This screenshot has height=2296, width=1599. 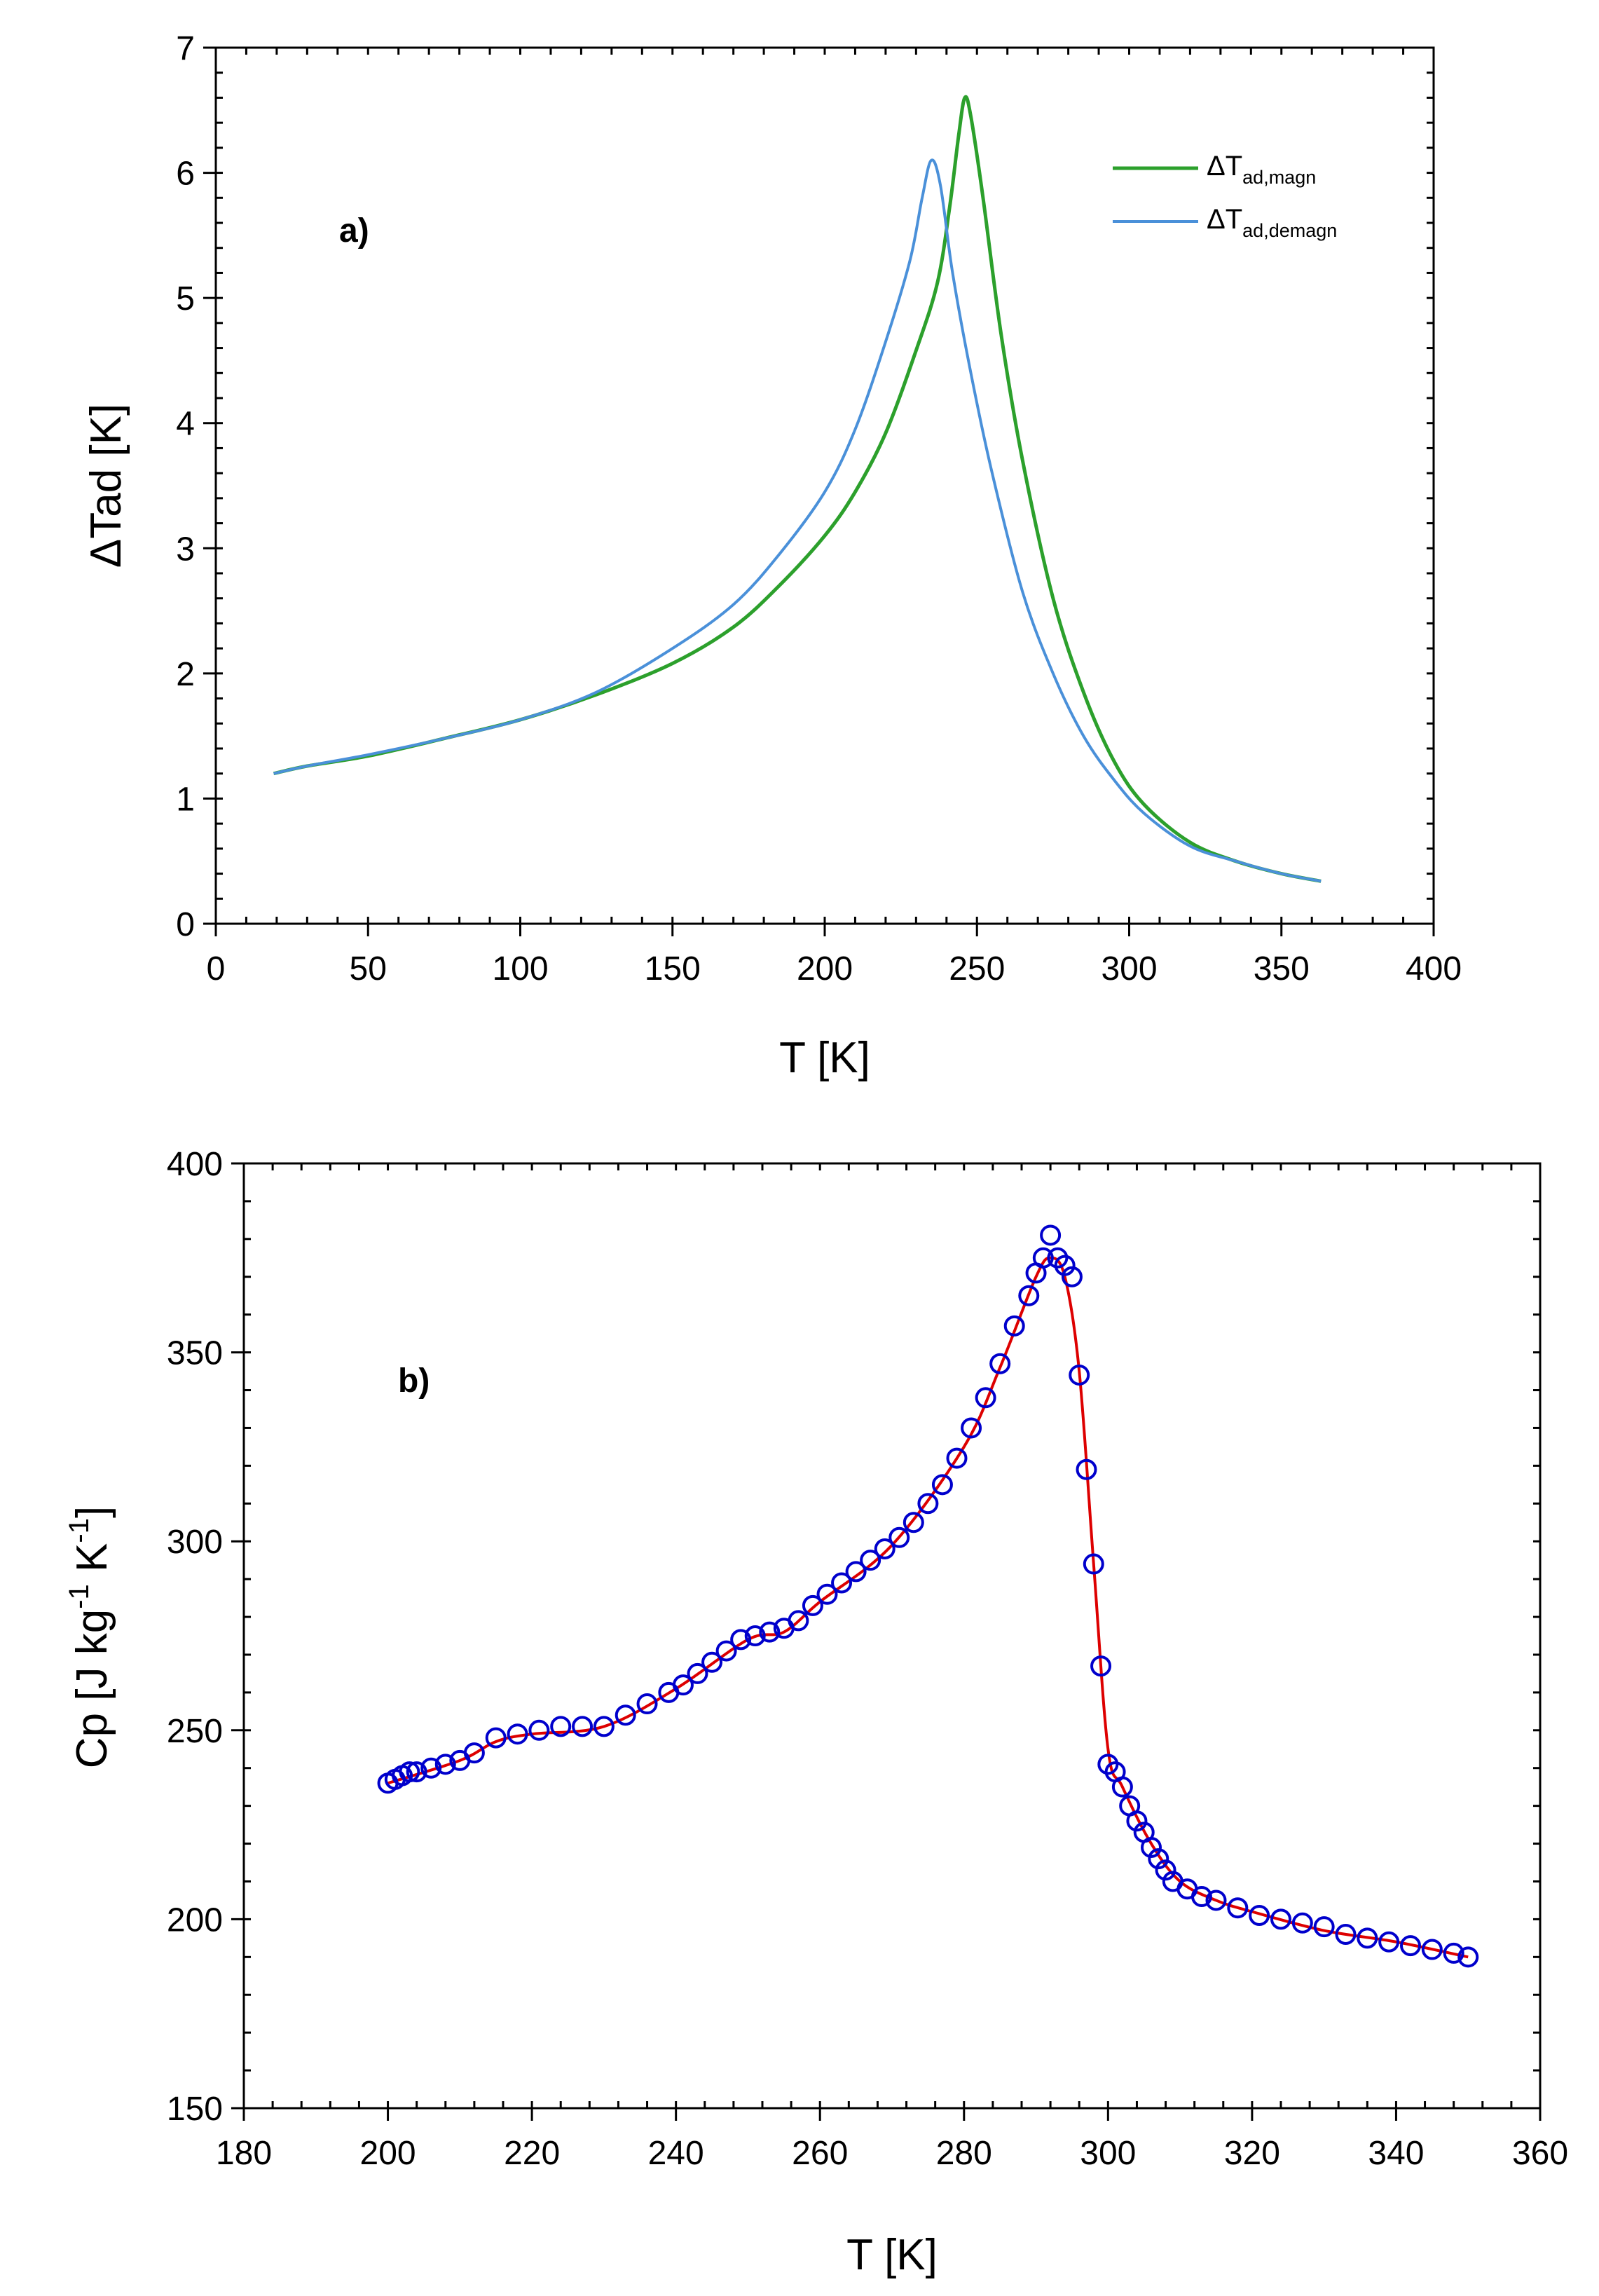 What do you see at coordinates (1224, 166) in the screenshot?
I see `legend-magn-main: ΔT` at bounding box center [1224, 166].